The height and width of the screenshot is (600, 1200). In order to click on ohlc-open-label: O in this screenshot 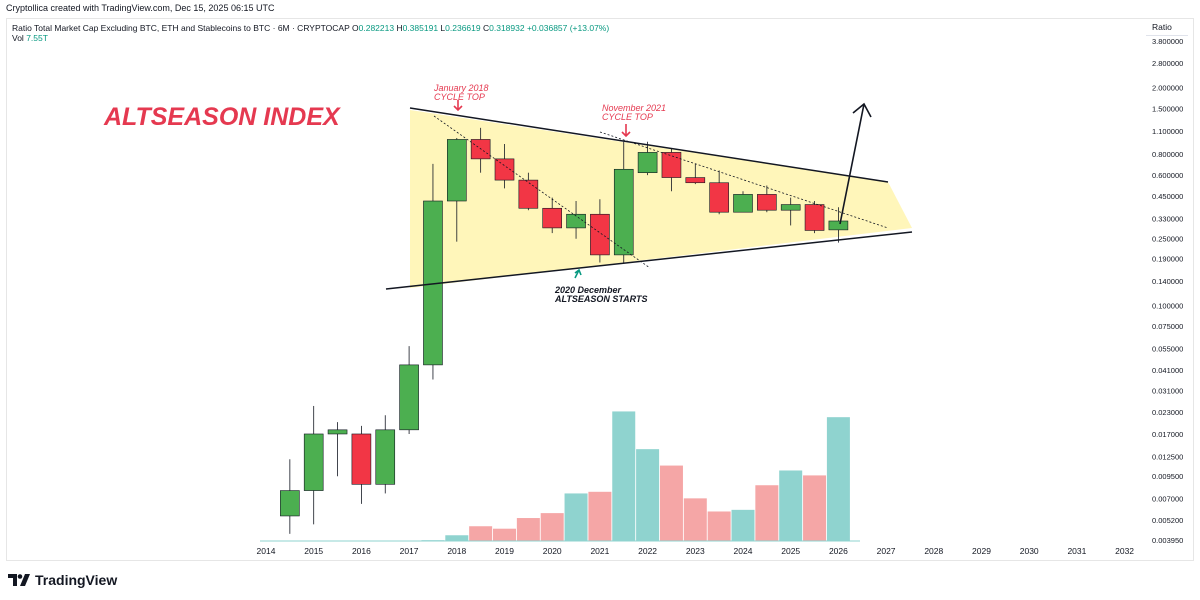, I will do `click(355, 28)`.